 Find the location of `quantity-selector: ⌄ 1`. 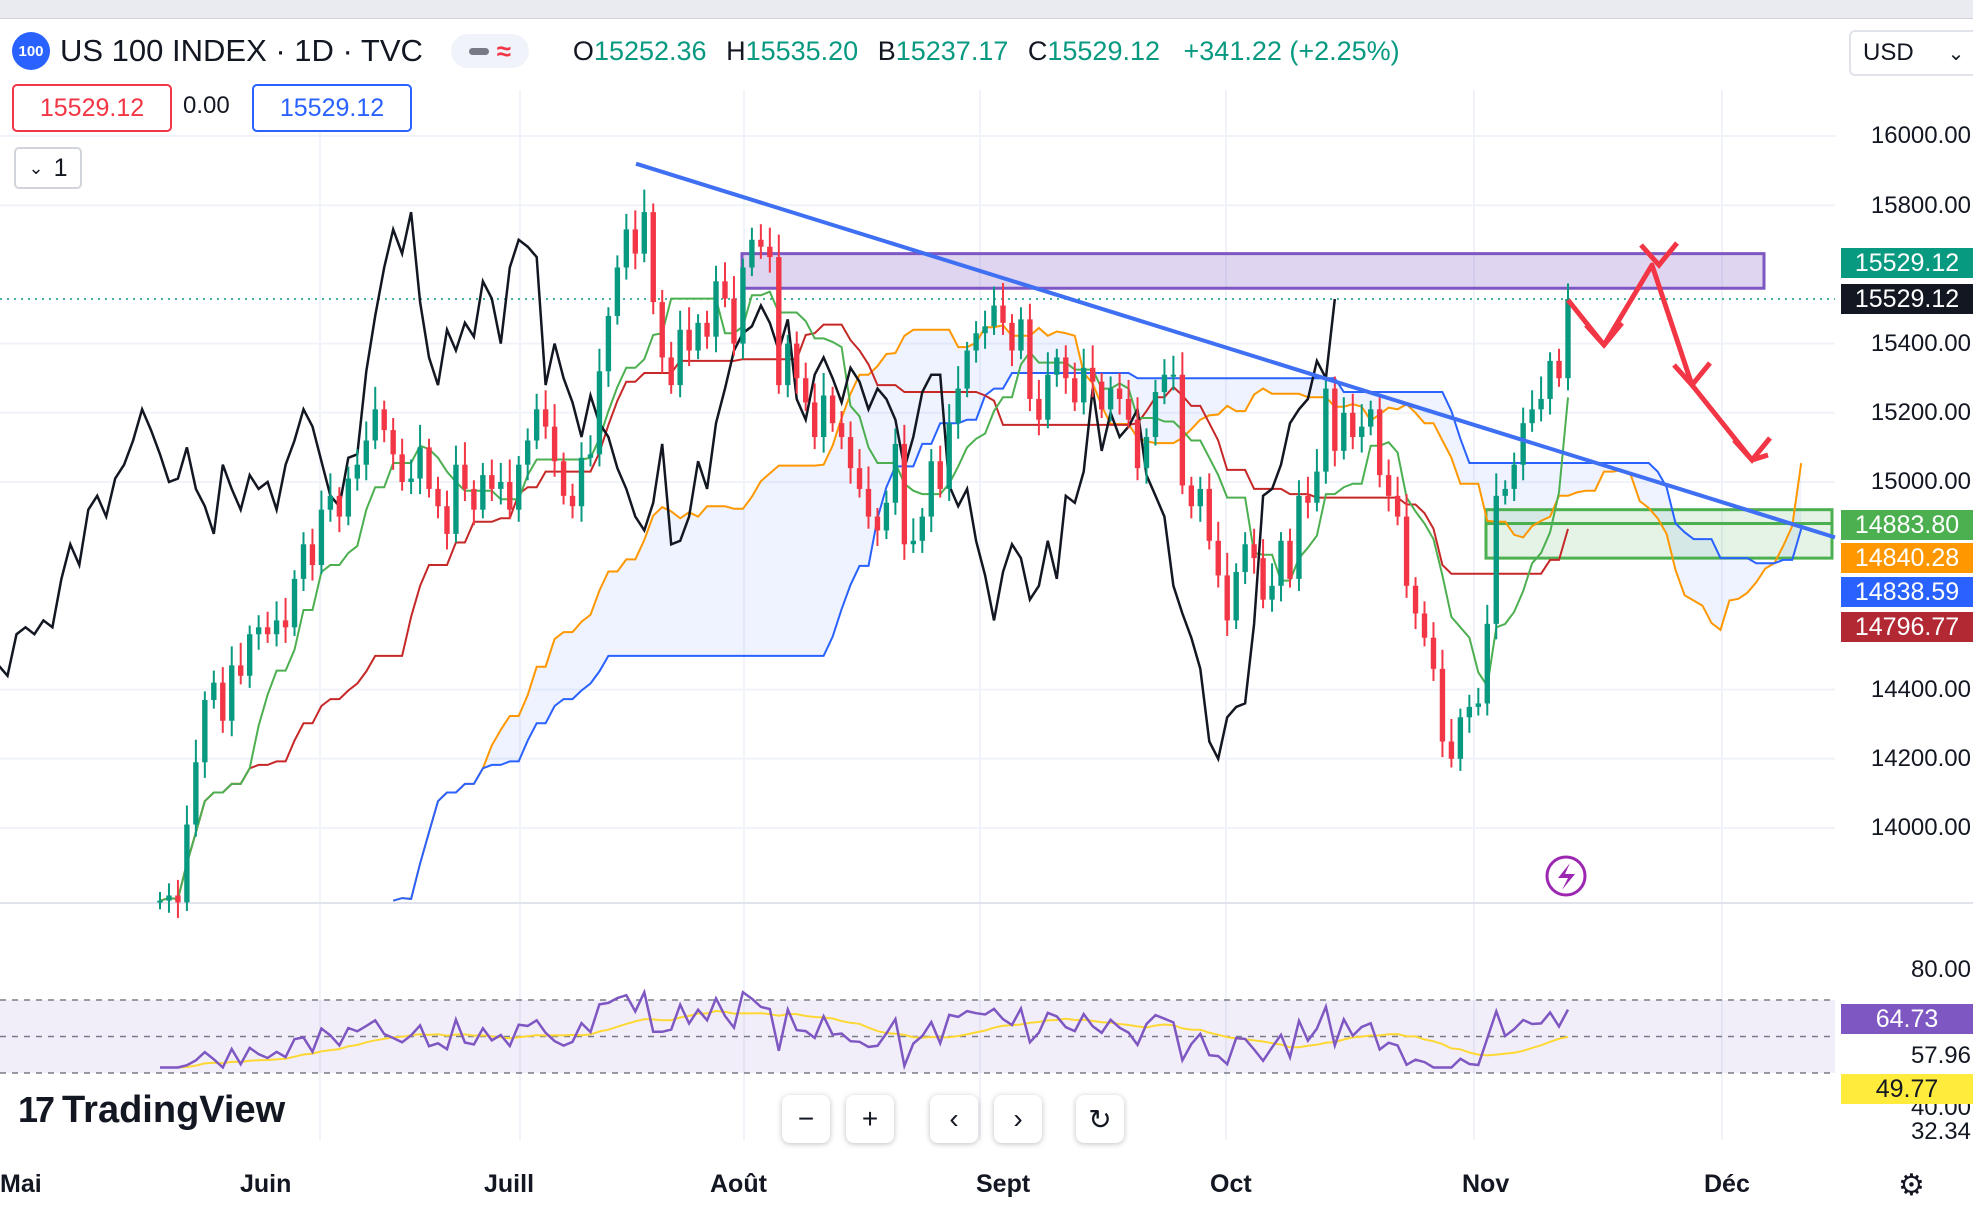

quantity-selector: ⌄ 1 is located at coordinates (48, 168).